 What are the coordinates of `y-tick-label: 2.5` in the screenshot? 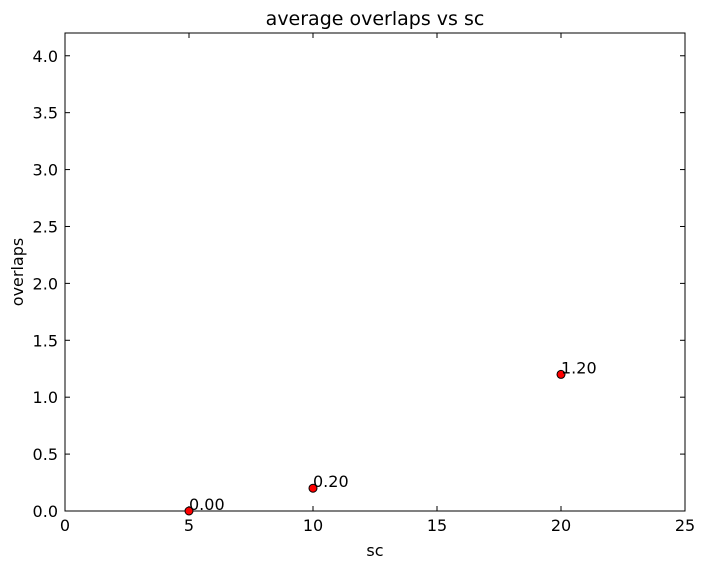 It's located at (45, 226).